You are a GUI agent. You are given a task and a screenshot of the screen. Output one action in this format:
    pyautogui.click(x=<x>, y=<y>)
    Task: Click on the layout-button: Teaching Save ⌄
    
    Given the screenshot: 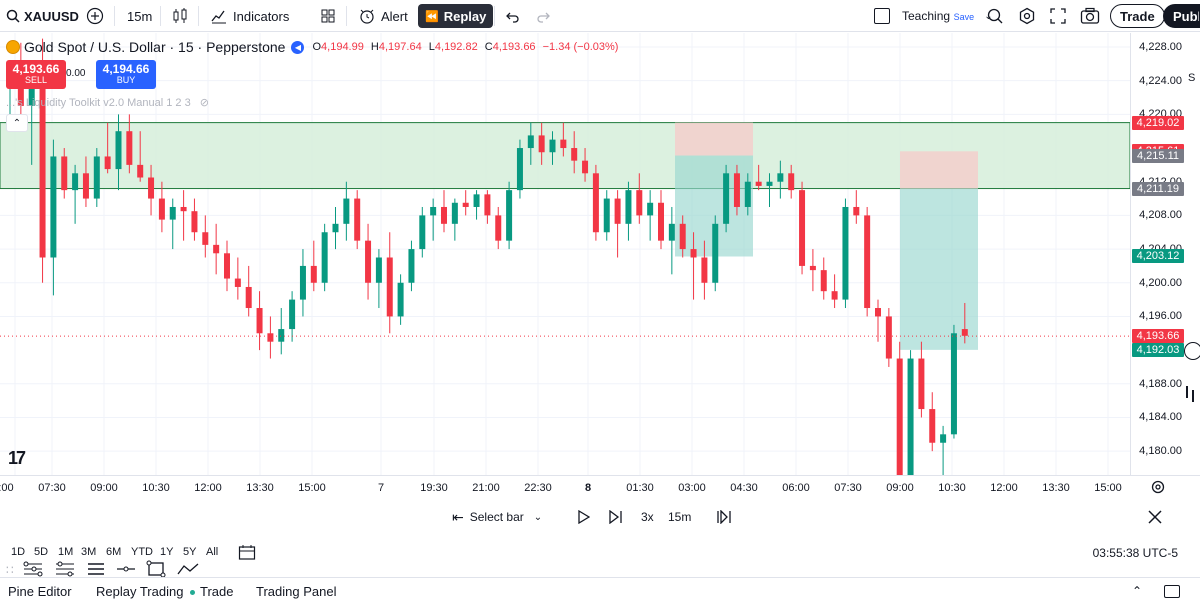 What is the action you would take?
    pyautogui.click(x=933, y=16)
    